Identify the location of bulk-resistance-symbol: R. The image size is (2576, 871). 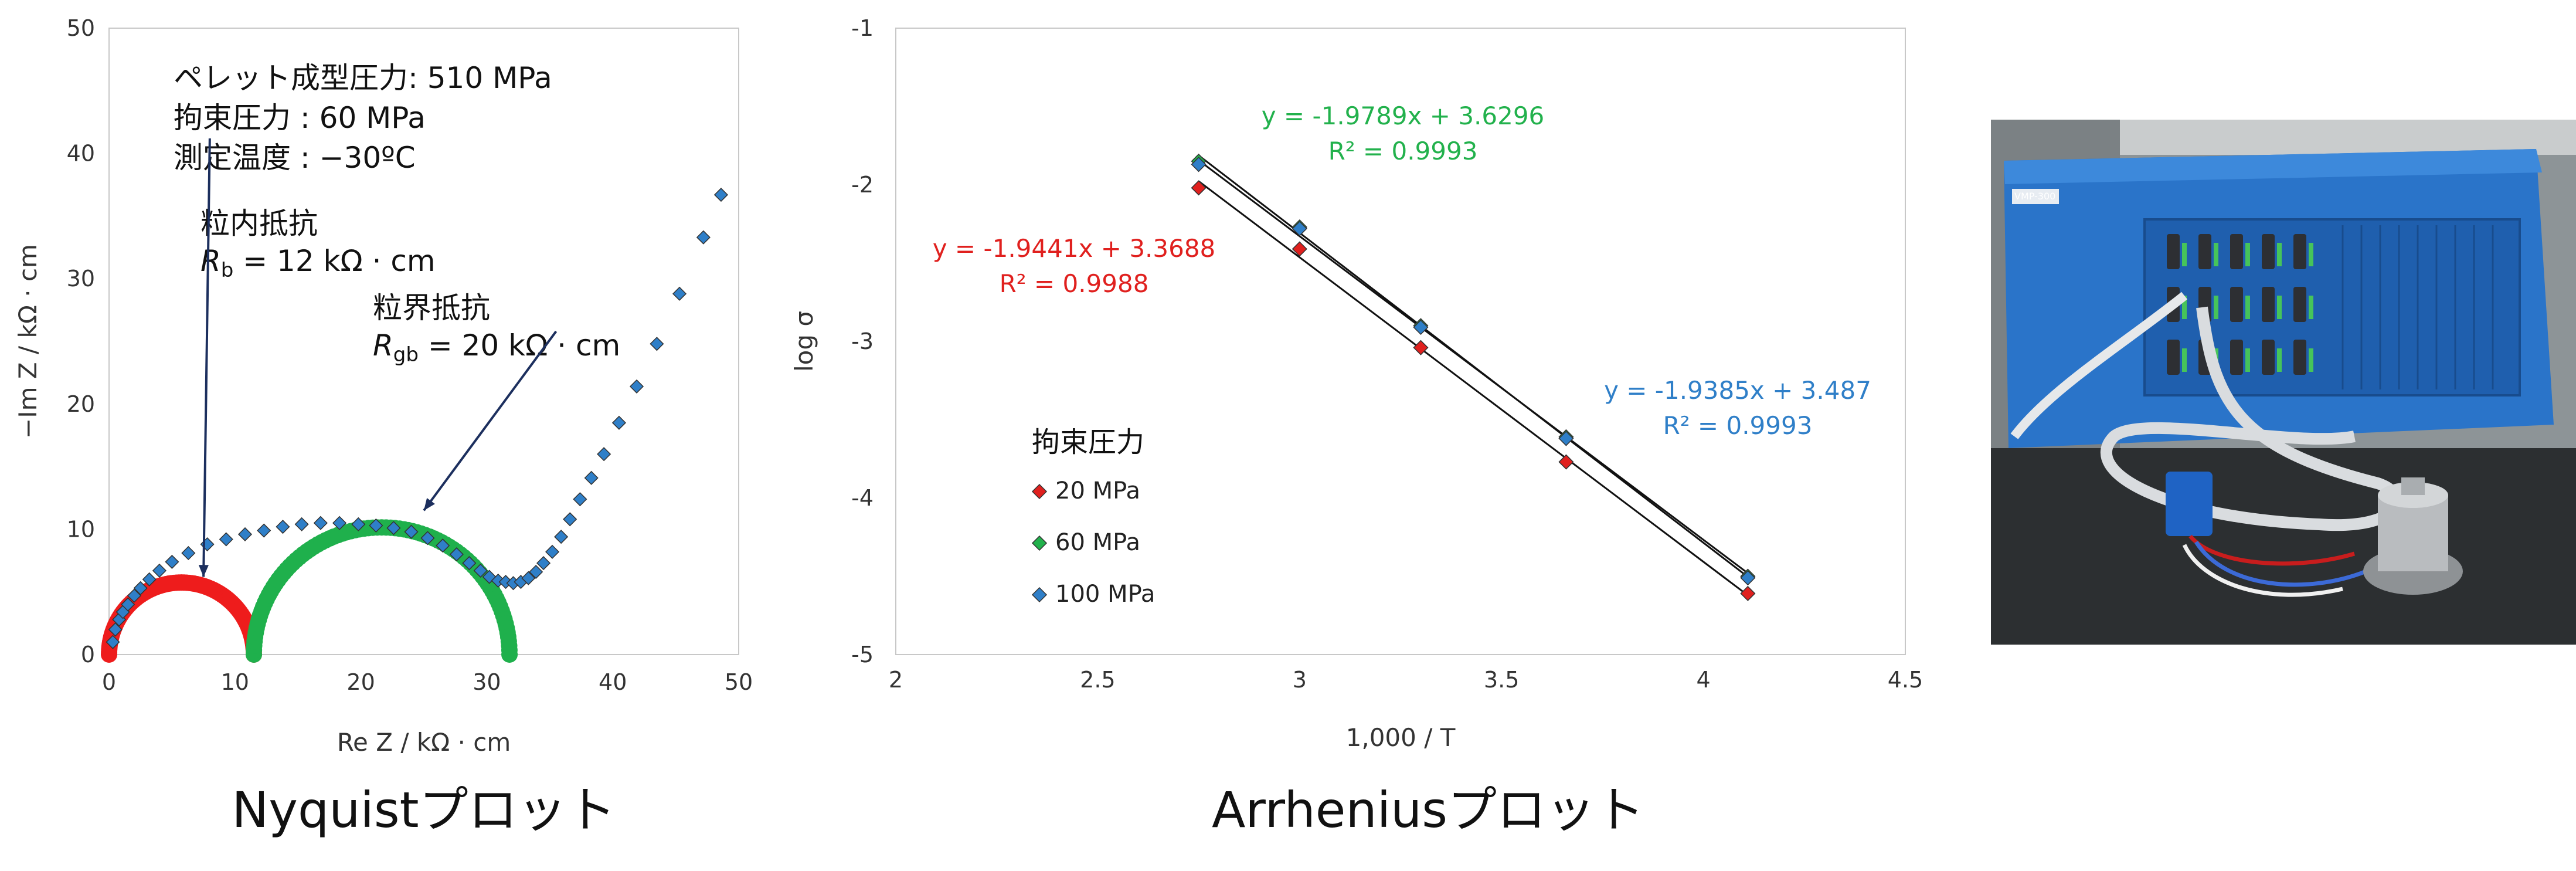
(211, 261).